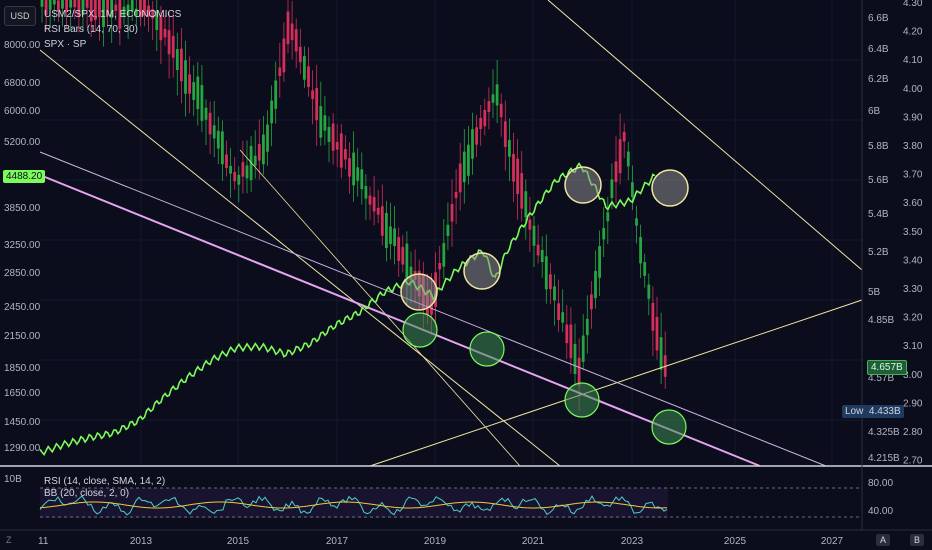  I want to click on low-value: 4.433B, so click(884, 411).